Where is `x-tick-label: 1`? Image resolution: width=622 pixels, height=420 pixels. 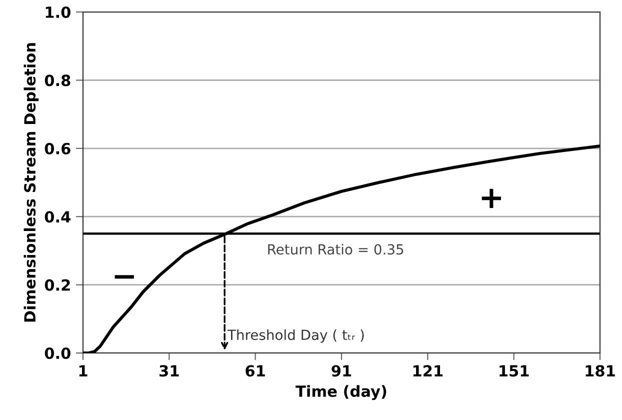 x-tick-label: 1 is located at coordinates (83, 370).